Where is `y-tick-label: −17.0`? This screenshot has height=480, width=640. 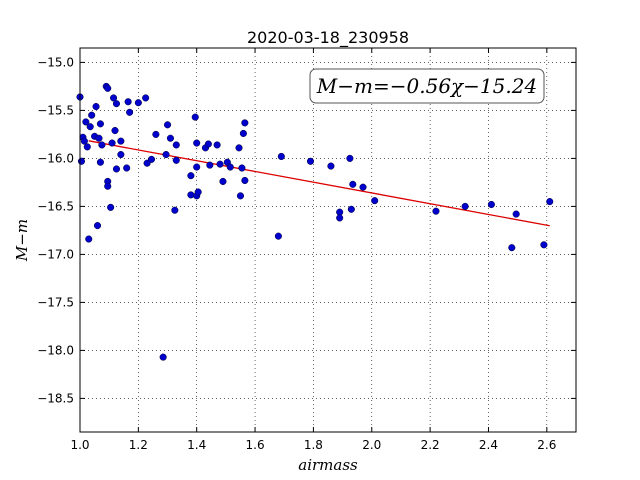
y-tick-label: −17.0 is located at coordinates (55, 254).